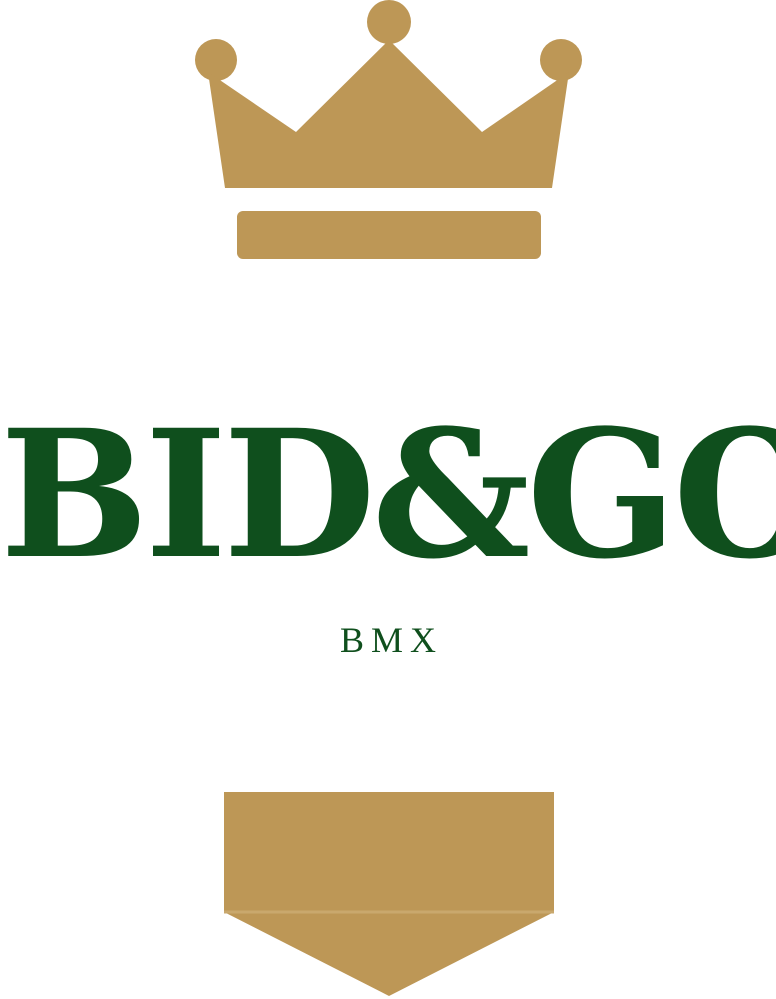 The height and width of the screenshot is (999, 776). I want to click on brand-subtitle: BMX, so click(391, 640).